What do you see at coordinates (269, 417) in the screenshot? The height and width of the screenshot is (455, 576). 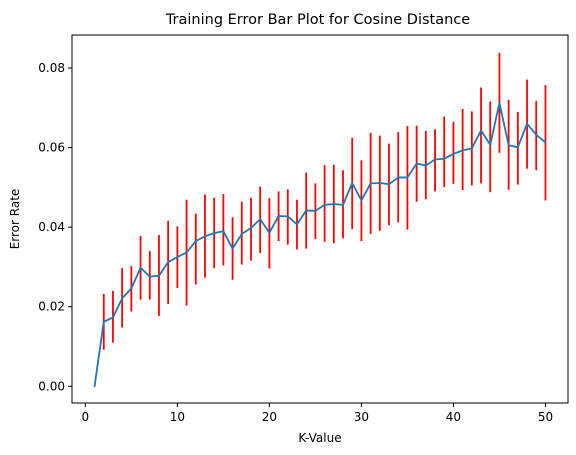 I see `x-tick-label: 20` at bounding box center [269, 417].